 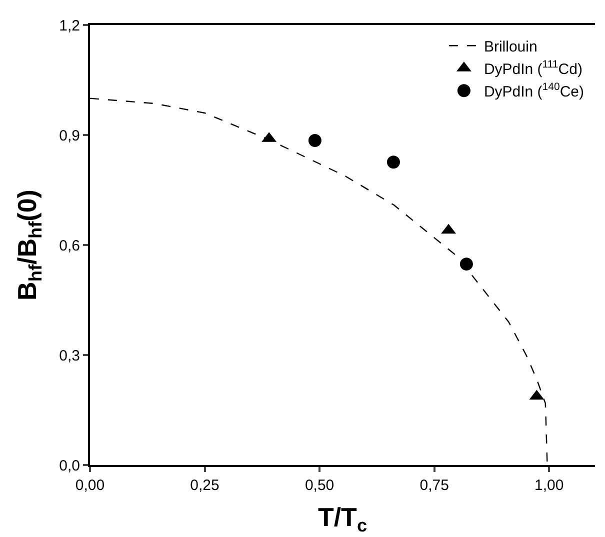 I want to click on x-tick-label: 1,00, so click(x=549, y=485).